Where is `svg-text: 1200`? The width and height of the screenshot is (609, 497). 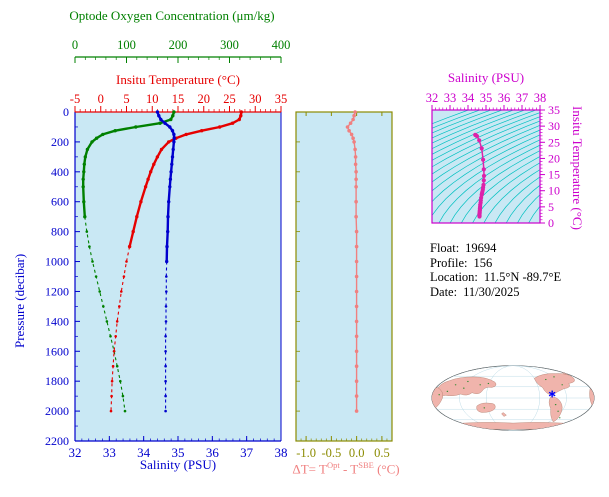 svg-text: 1200 is located at coordinates (57, 291).